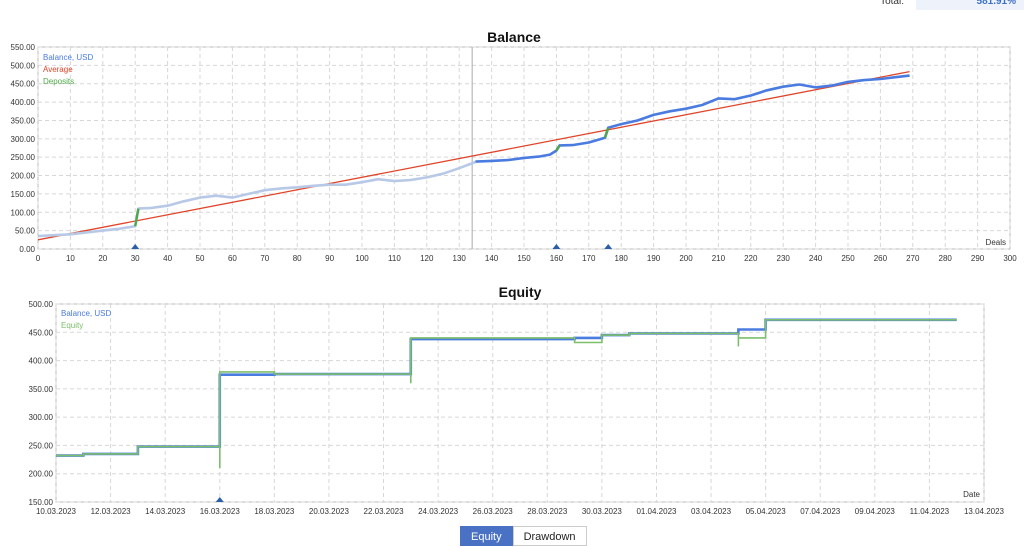 The image size is (1024, 547). Describe the element at coordinates (589, 258) in the screenshot. I see `x-tick-label: 170` at that location.